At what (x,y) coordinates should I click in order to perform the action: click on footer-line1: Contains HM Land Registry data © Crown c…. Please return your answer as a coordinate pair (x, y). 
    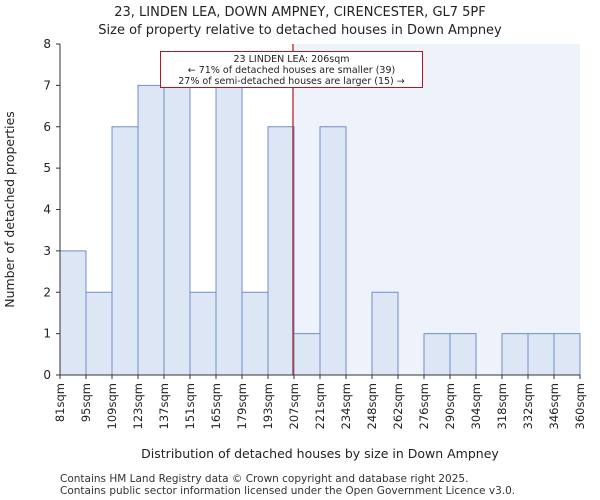
    Looking at the image, I should click on (264, 479).